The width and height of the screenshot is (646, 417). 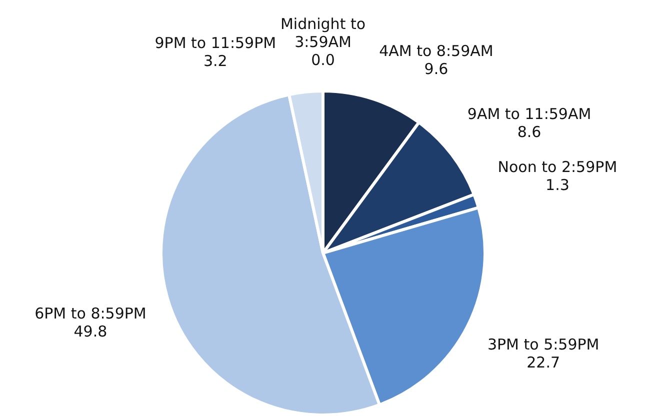 I want to click on slice-label: 4AM to 8:59AM, so click(x=436, y=51).